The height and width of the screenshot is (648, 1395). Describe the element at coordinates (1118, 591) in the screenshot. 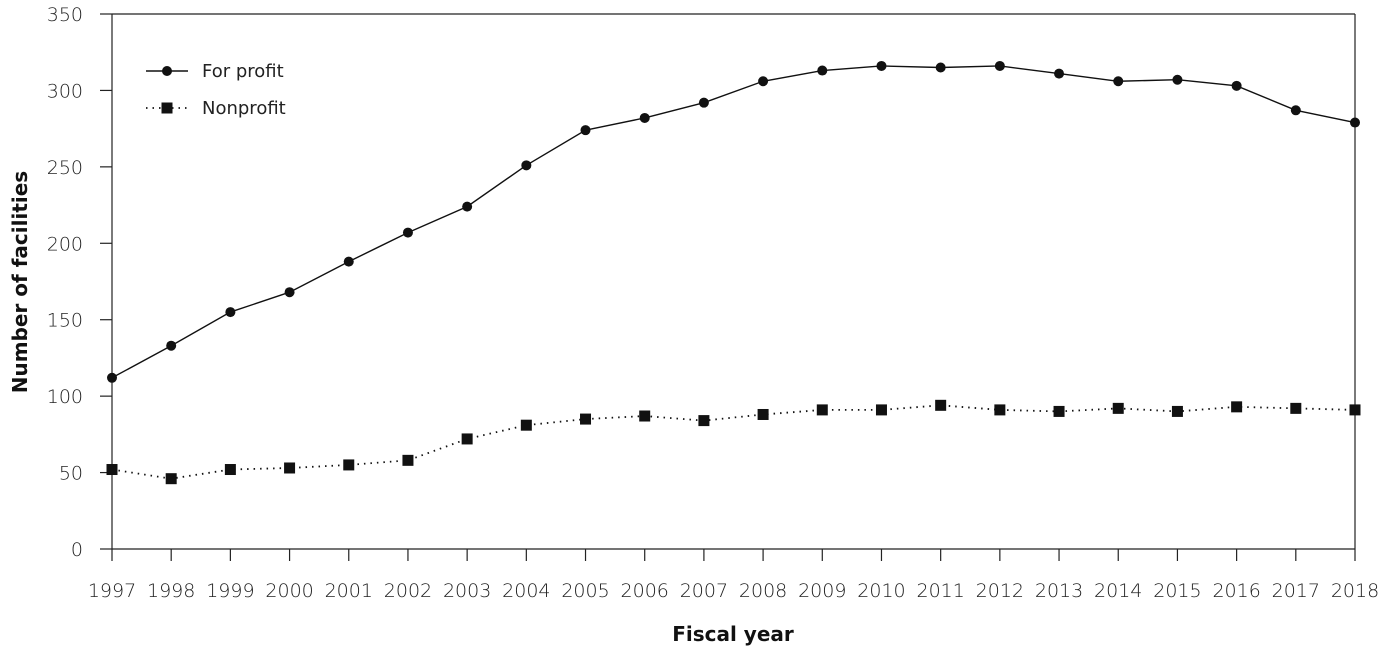

I see `x-tick-label: 2014` at that location.